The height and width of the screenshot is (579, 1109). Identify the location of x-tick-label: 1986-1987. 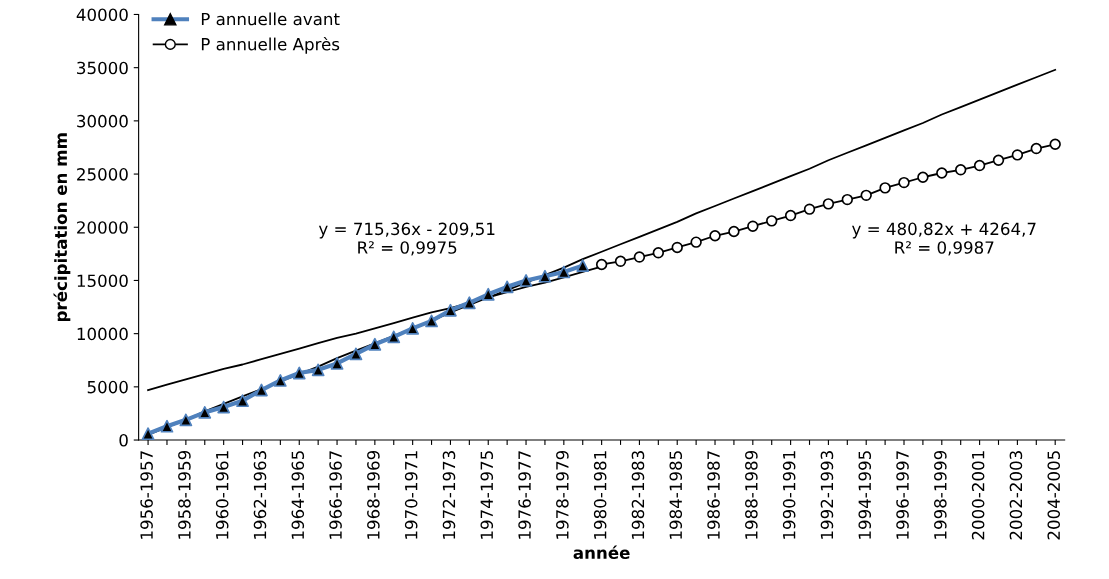
(713, 495).